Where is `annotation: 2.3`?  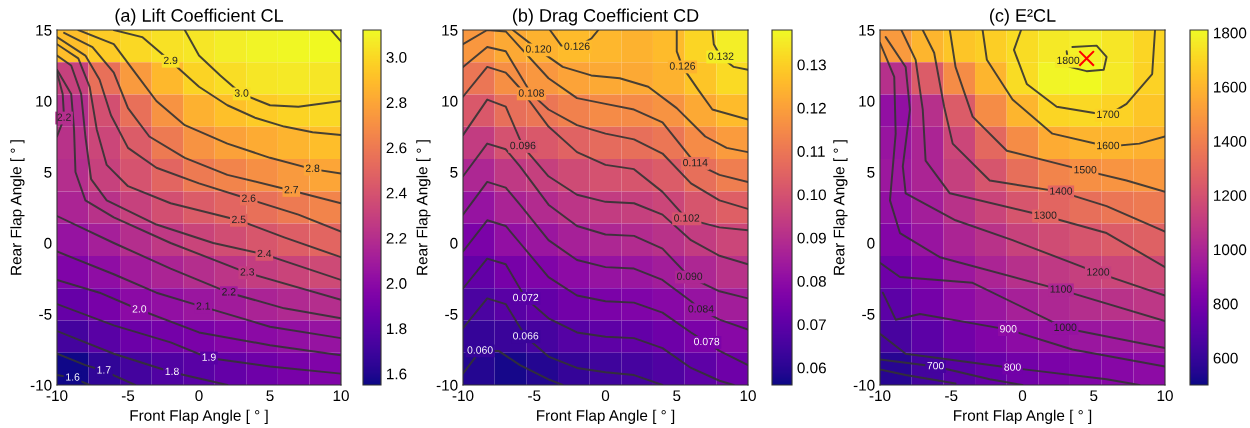 annotation: 2.3 is located at coordinates (247, 272).